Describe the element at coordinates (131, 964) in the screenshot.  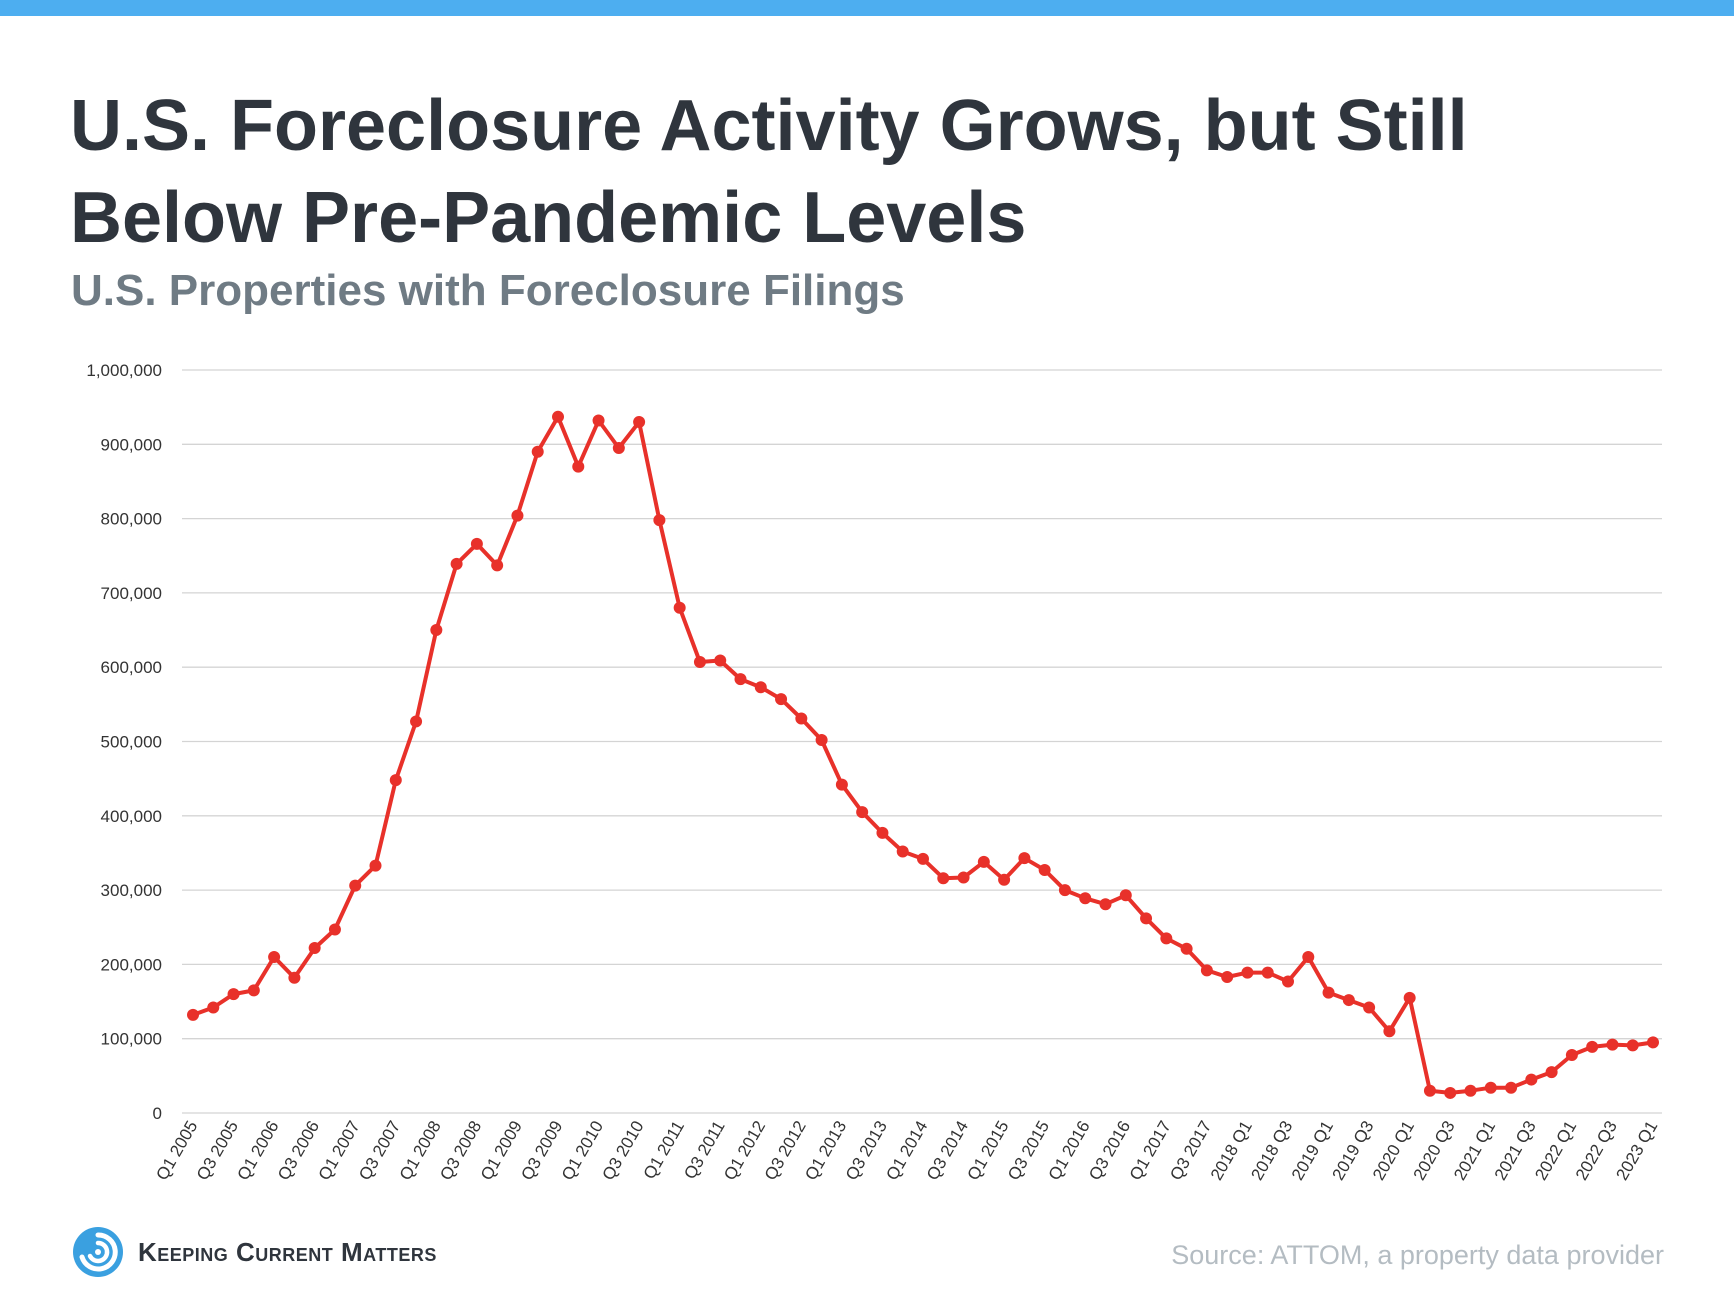
I see `y-tick-label: 200,000` at that location.